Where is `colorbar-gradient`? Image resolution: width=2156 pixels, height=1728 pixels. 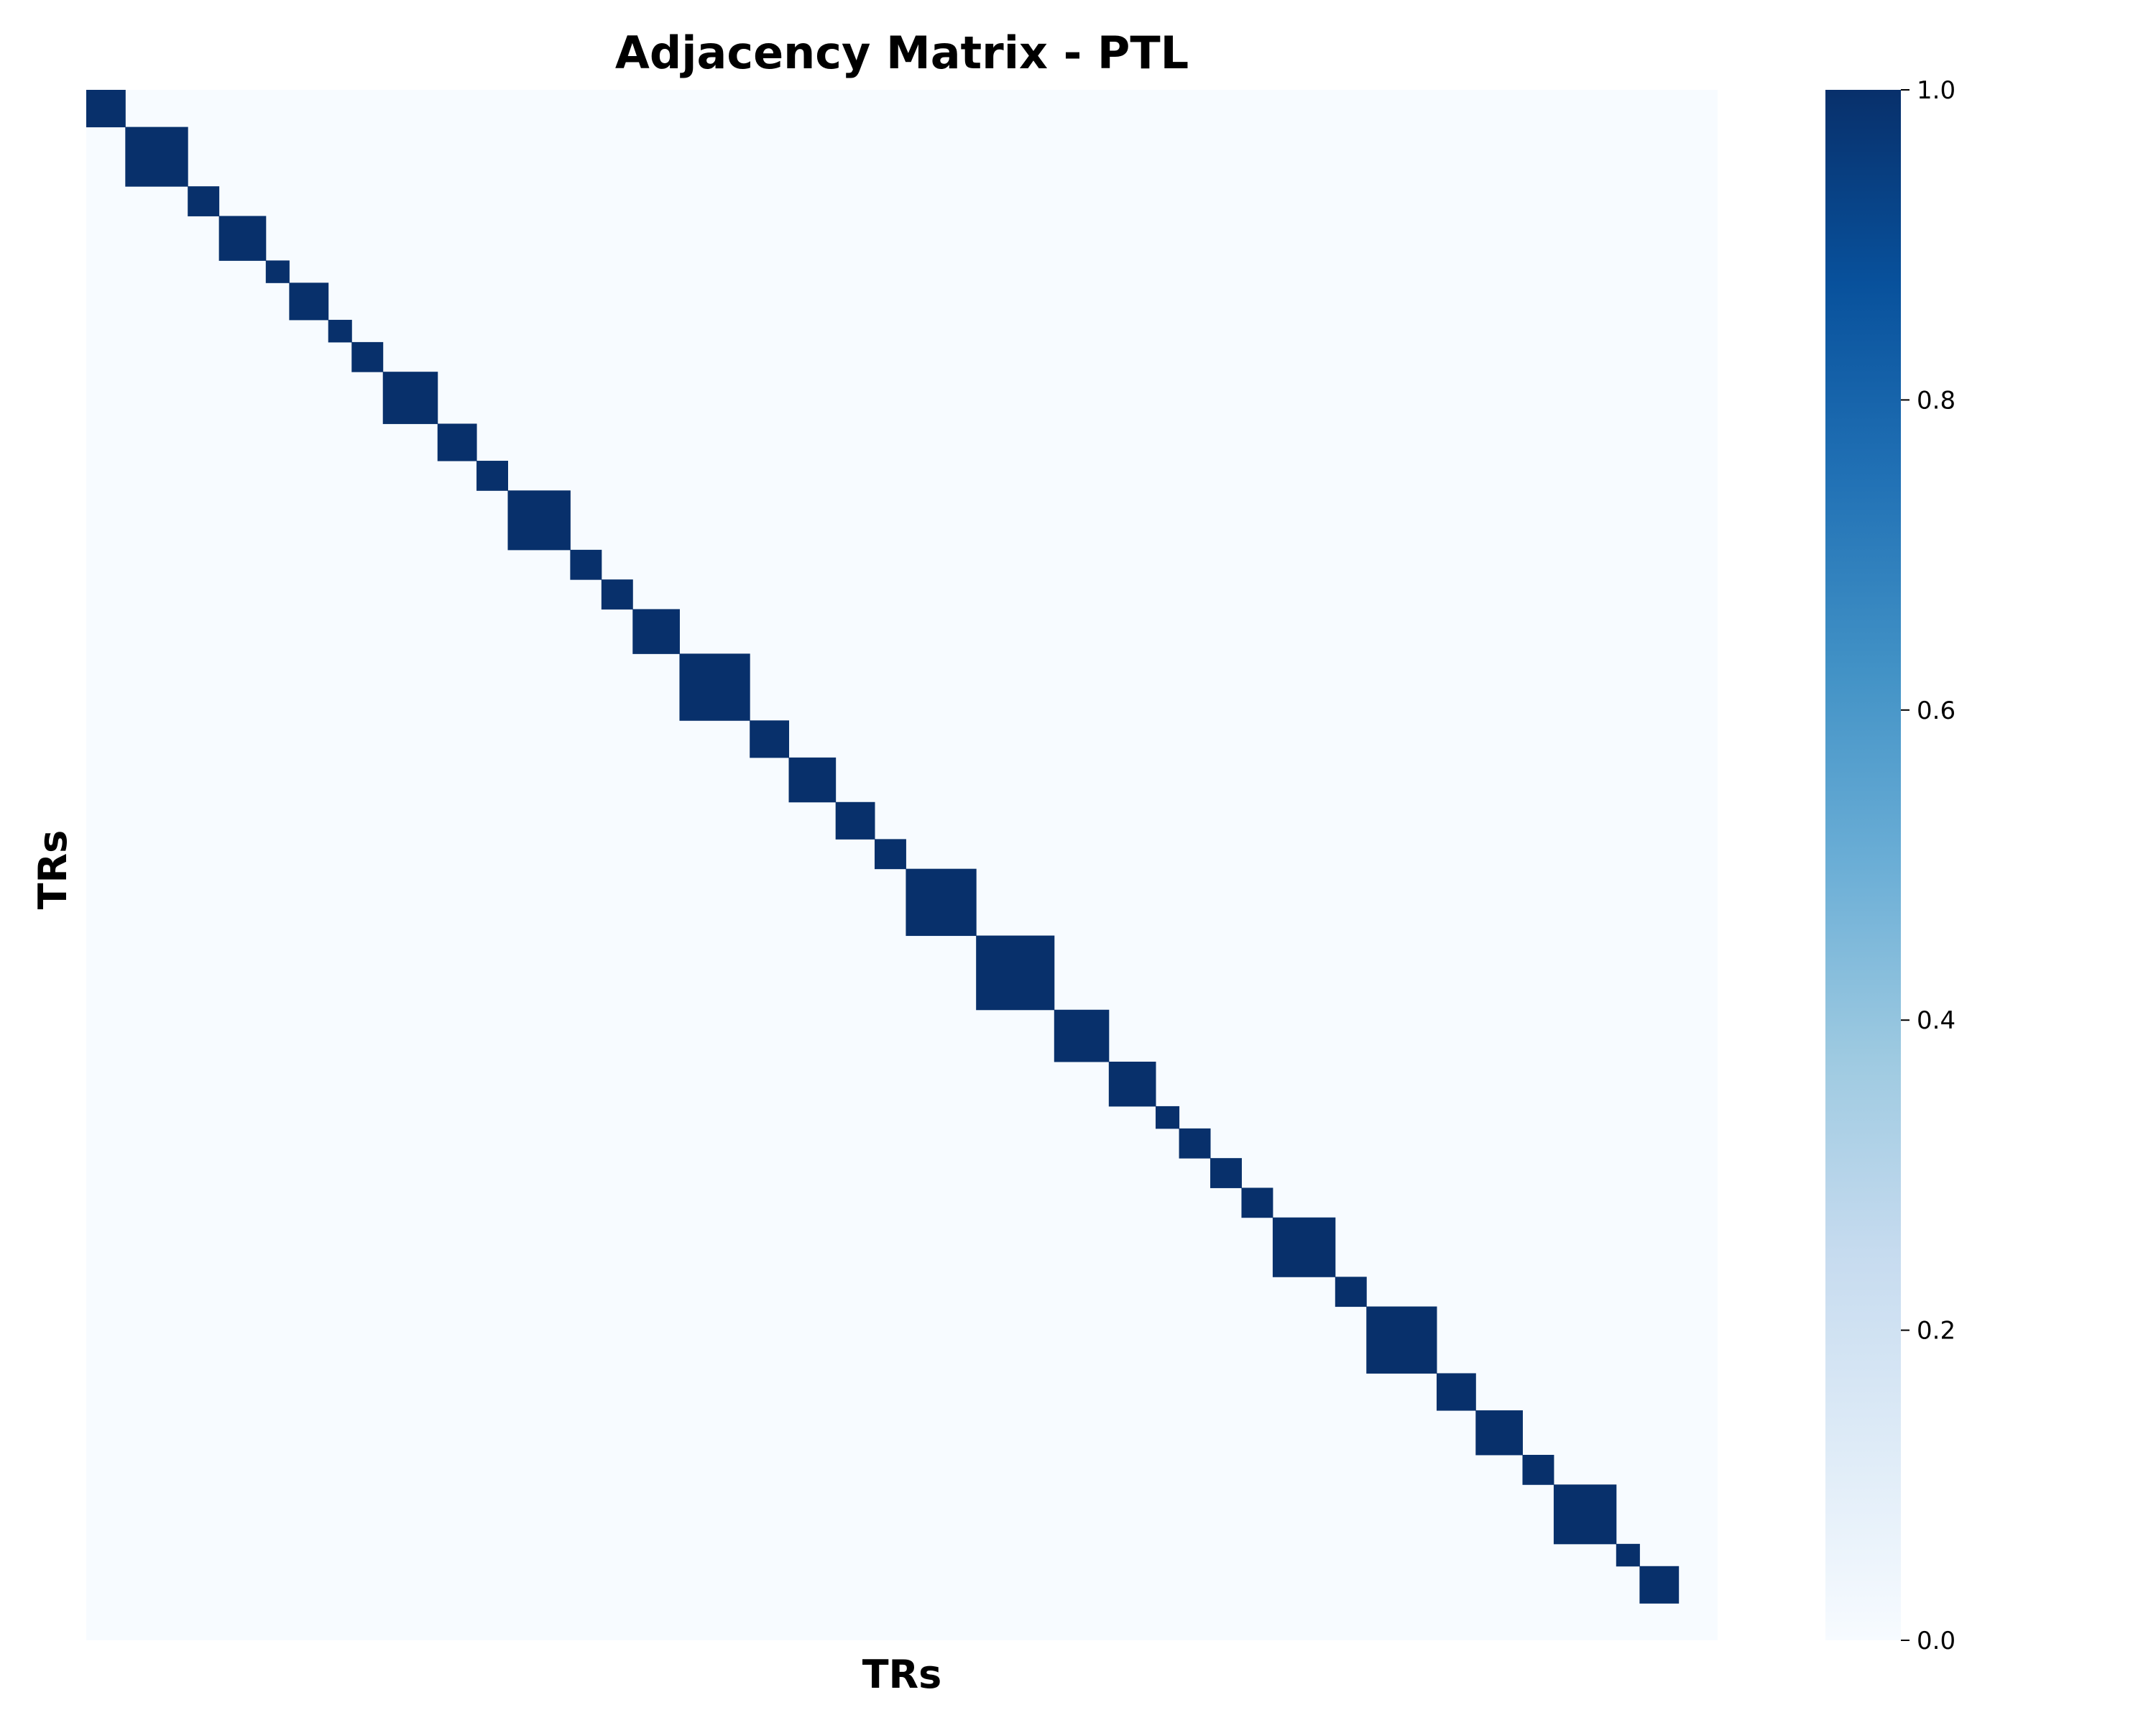
colorbar-gradient is located at coordinates (1863, 865).